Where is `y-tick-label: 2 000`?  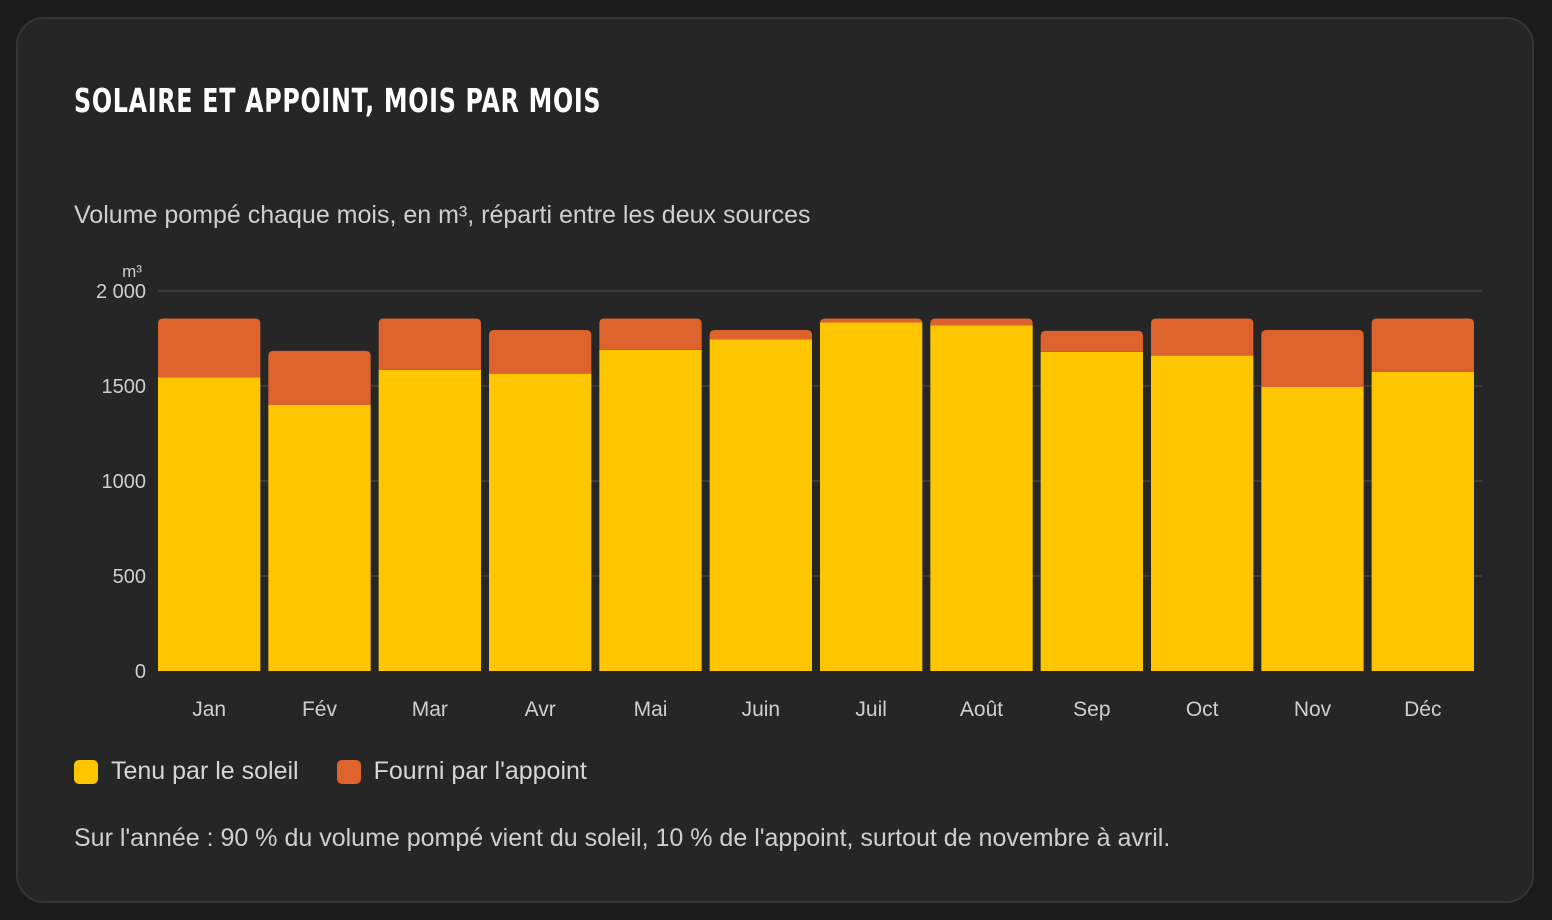
y-tick-label: 2 000 is located at coordinates (121, 292).